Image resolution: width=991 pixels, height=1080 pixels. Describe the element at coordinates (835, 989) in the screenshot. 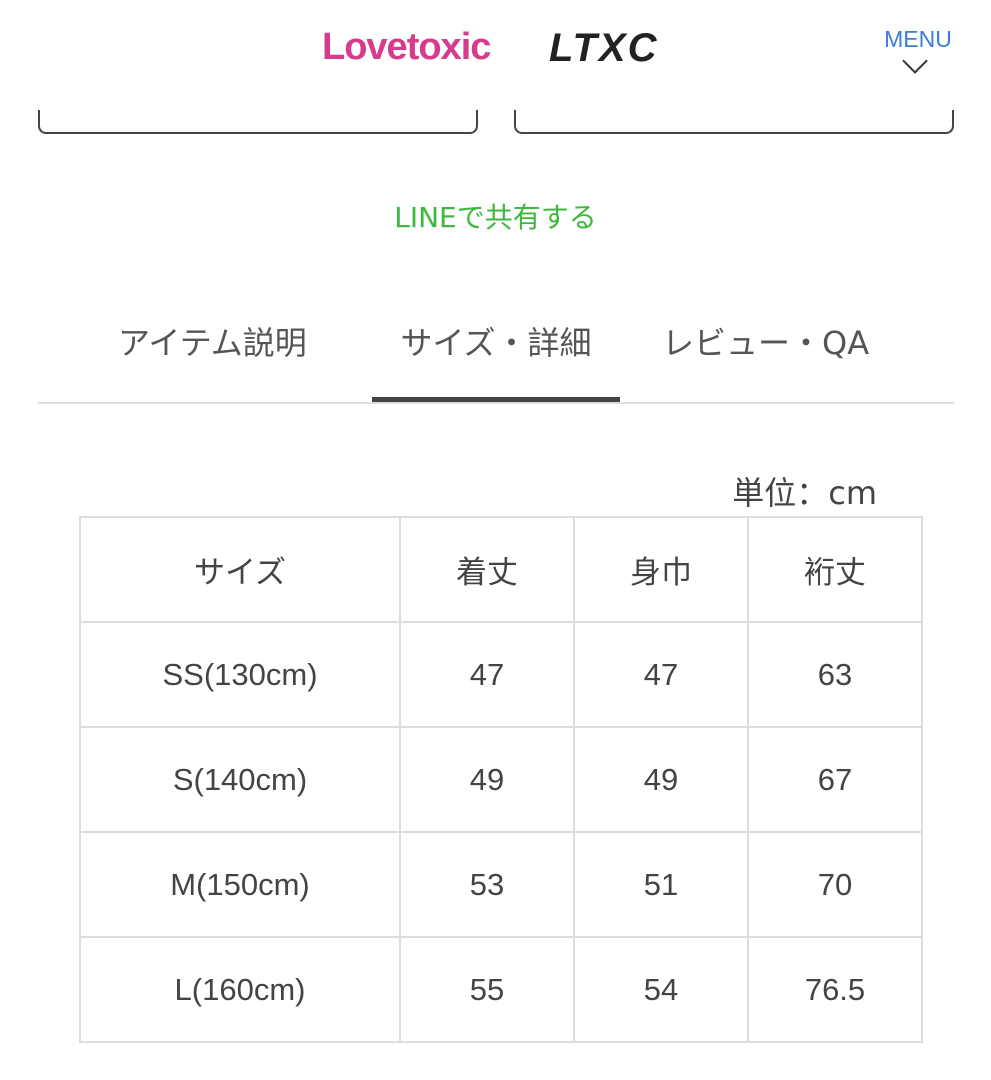

I see `cell: 76.5` at that location.